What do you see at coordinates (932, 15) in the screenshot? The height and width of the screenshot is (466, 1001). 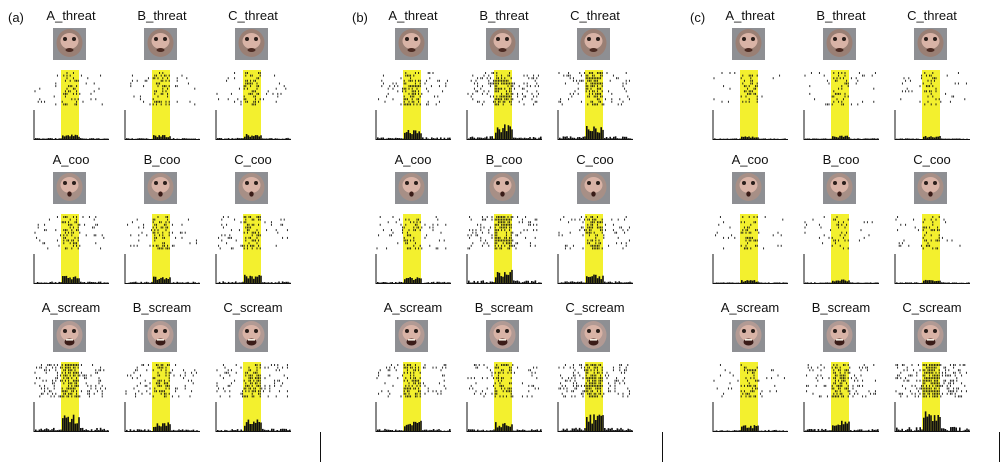 I see `condition-label: C_threat` at bounding box center [932, 15].